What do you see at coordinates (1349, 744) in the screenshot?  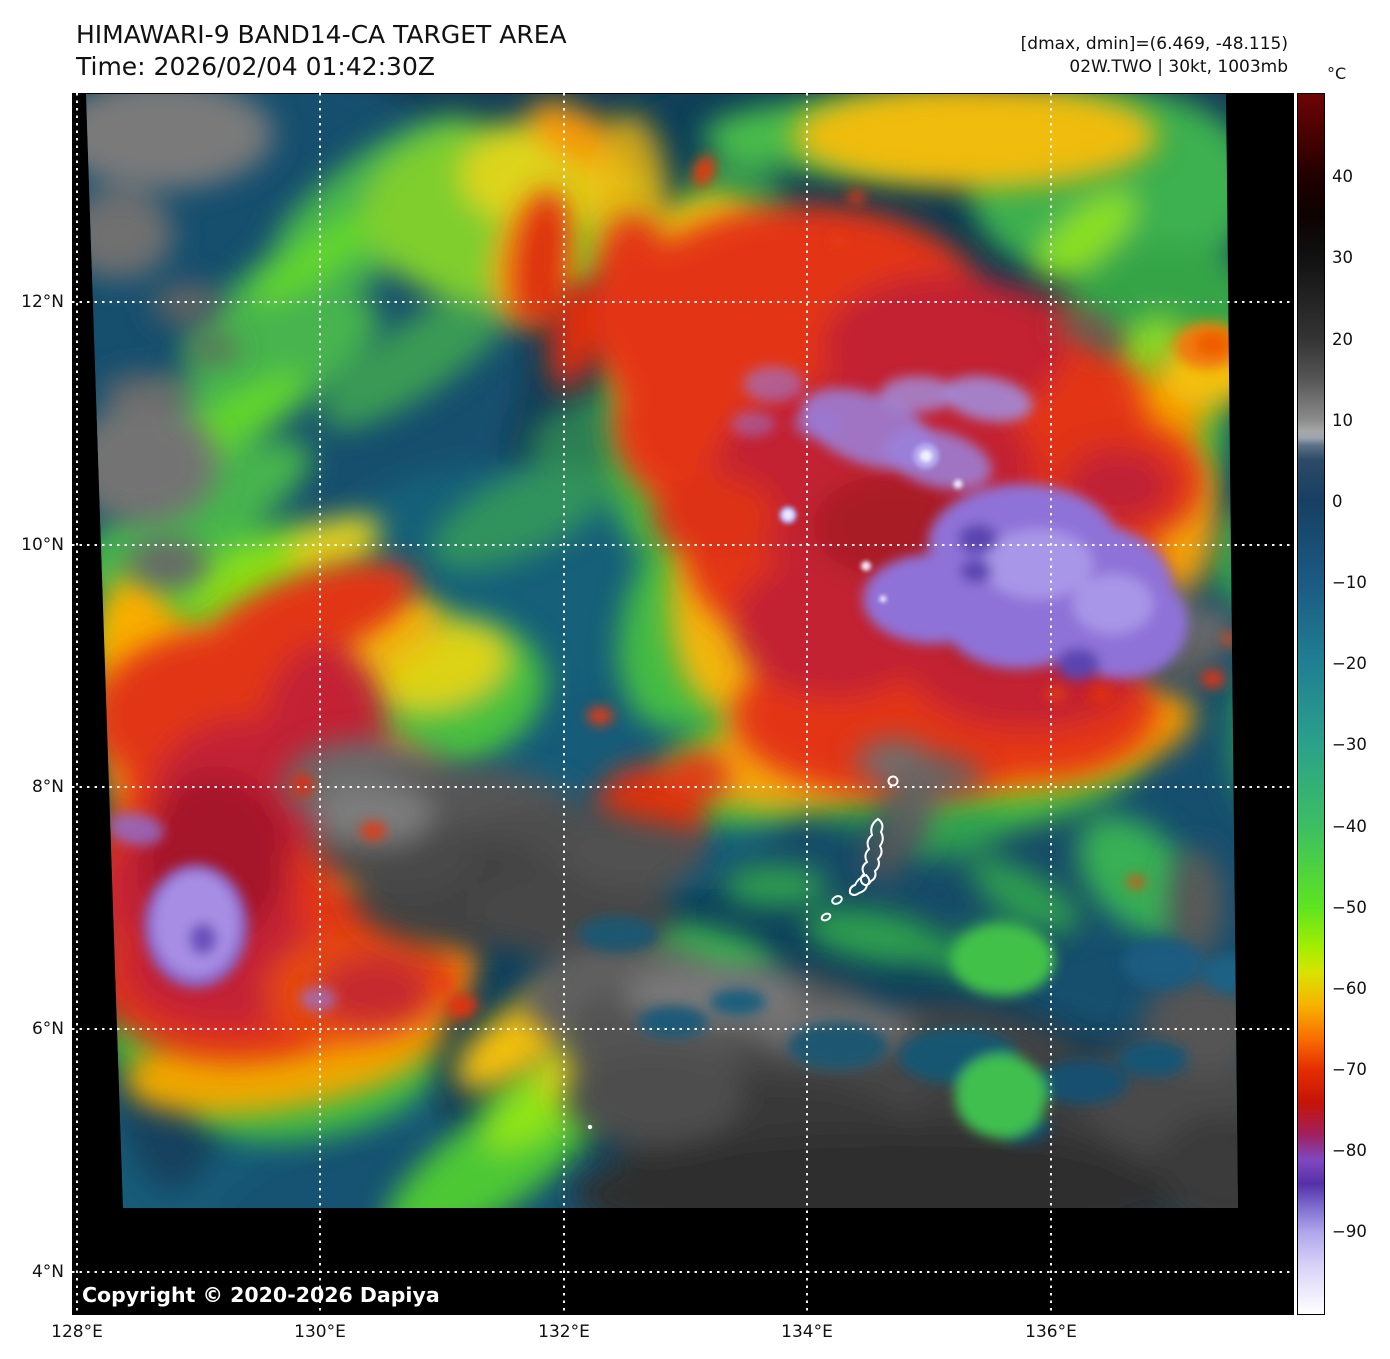 I see `colorbar-tick-label: −30` at bounding box center [1349, 744].